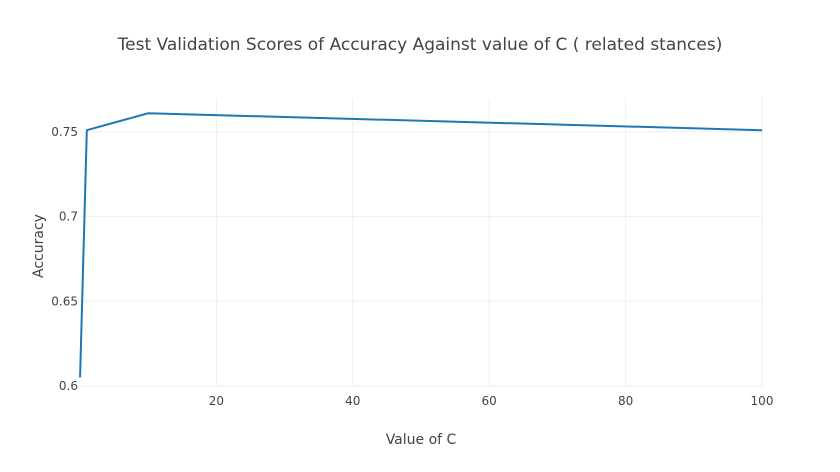 The width and height of the screenshot is (840, 472). What do you see at coordinates (39, 246) in the screenshot?
I see `y-axis-title: Accuracy` at bounding box center [39, 246].